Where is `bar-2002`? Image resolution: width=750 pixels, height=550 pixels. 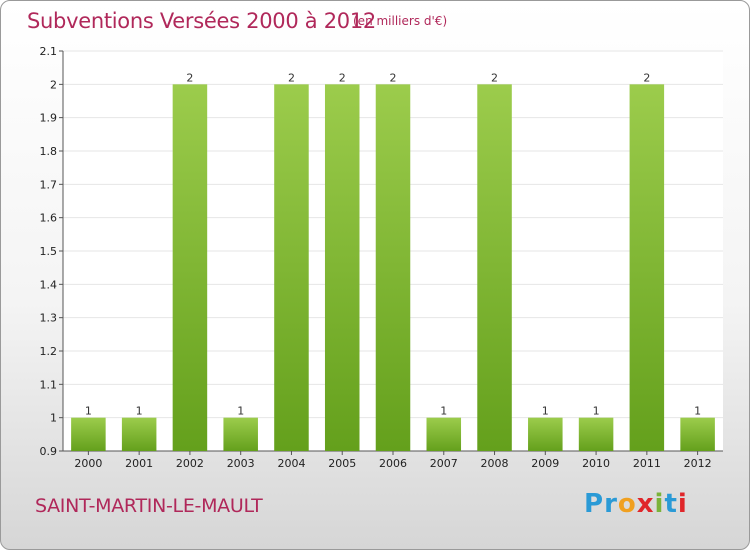
bar-2002 is located at coordinates (190, 267).